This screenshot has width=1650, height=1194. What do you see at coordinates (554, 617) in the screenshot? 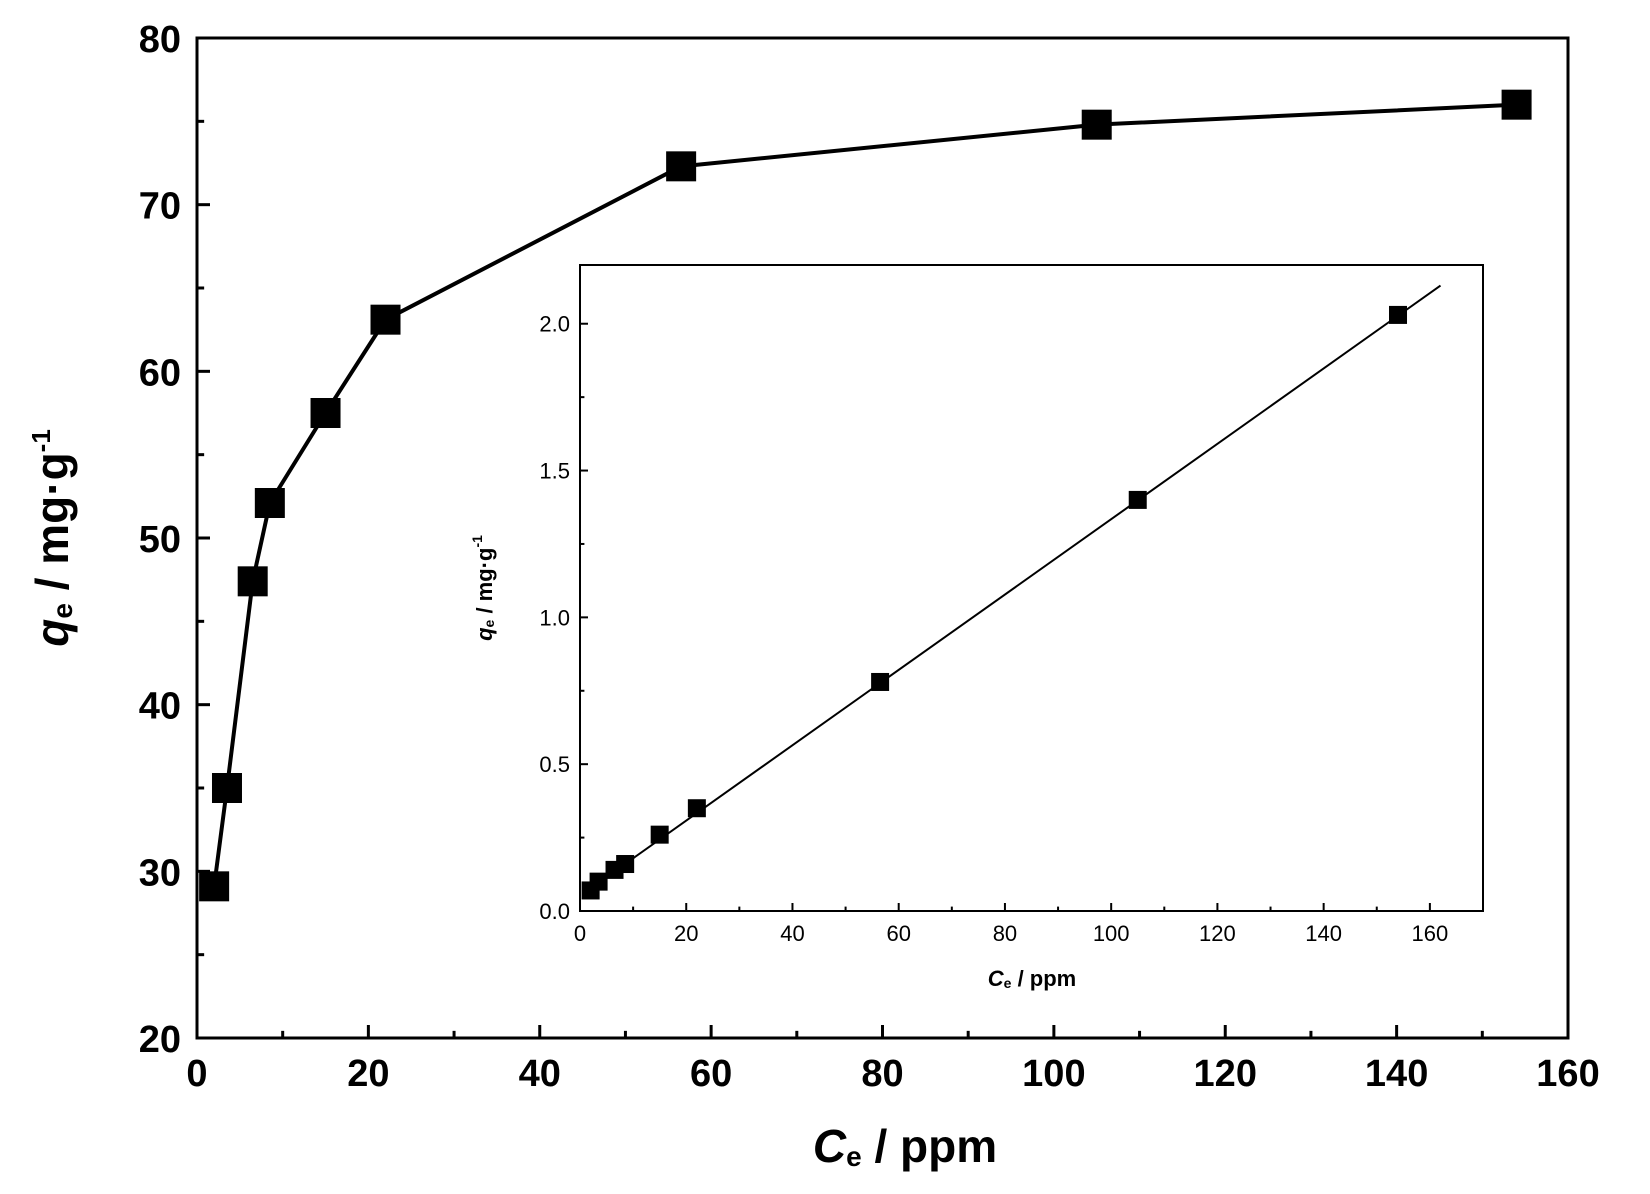
I see `y-tick-label: 1.0` at bounding box center [554, 617].